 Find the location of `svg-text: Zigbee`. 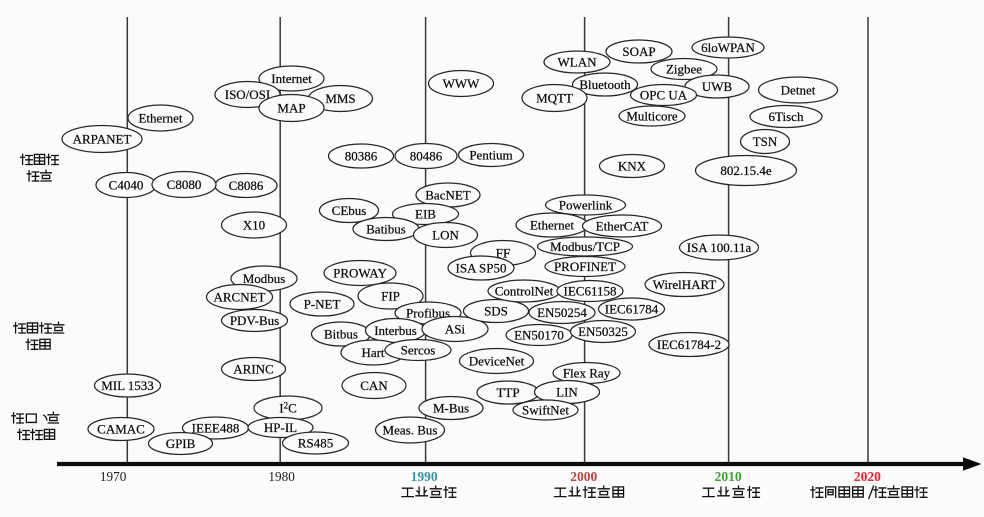

svg-text: Zigbee is located at coordinates (684, 69).